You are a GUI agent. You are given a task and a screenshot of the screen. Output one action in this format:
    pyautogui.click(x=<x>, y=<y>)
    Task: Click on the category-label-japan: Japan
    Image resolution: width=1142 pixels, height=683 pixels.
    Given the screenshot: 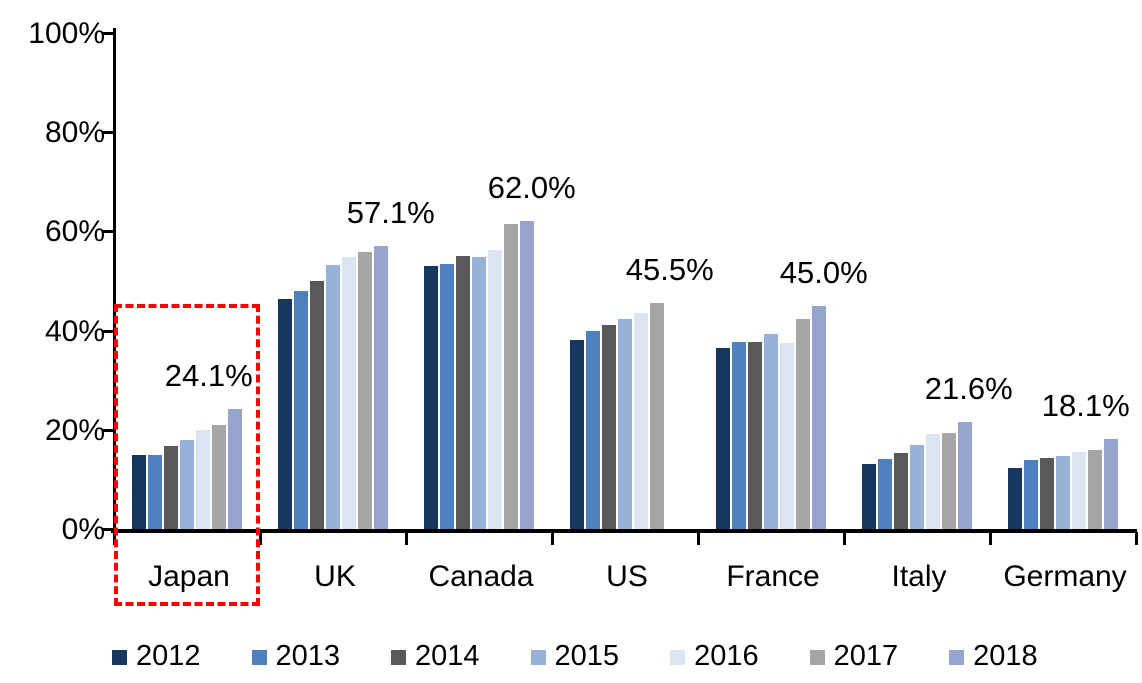 What is the action you would take?
    pyautogui.click(x=189, y=576)
    